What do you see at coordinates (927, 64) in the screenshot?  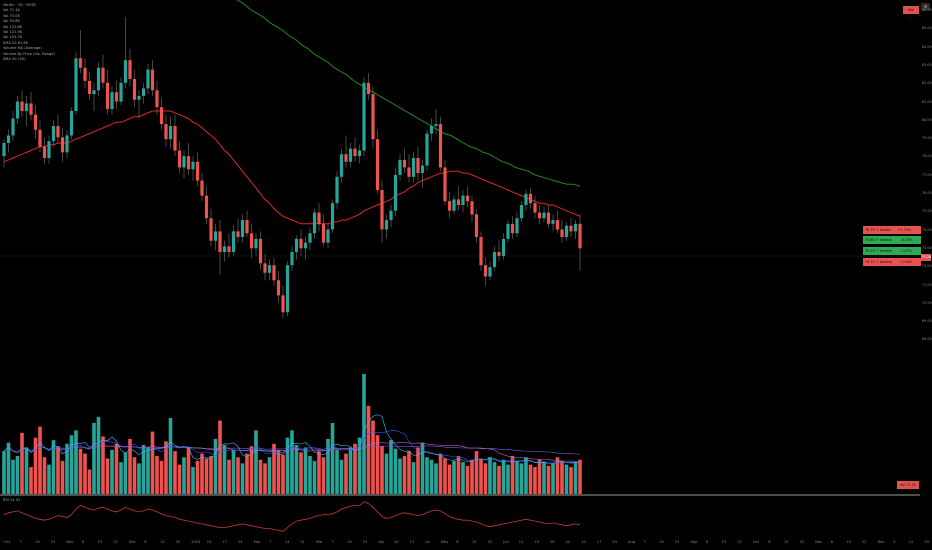 I see `price-axis-label: 83.00` at bounding box center [927, 64].